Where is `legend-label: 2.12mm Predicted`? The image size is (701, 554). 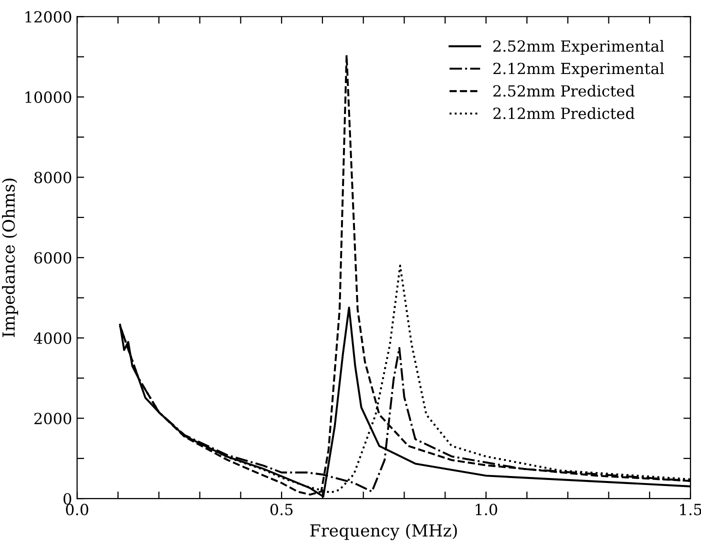 legend-label: 2.12mm Predicted is located at coordinates (564, 113).